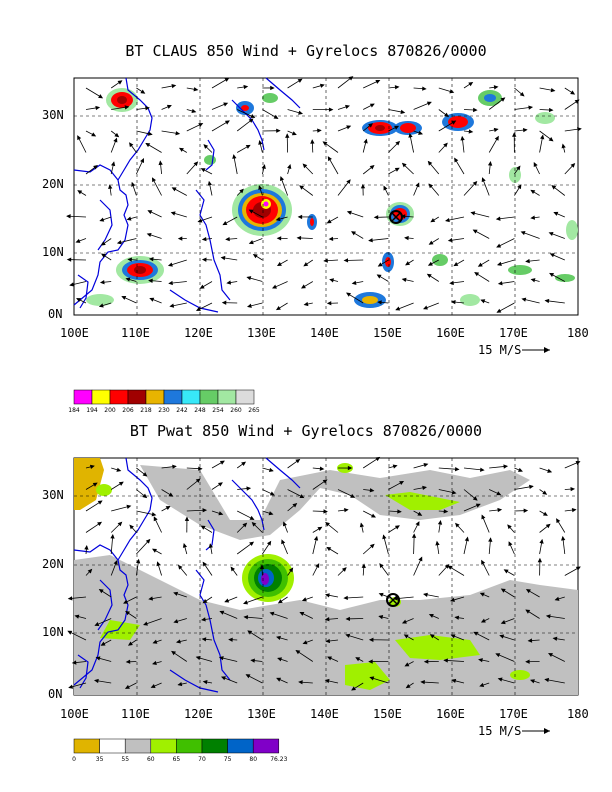  Describe the element at coordinates (513, 714) in the screenshot. I see `bottom-lon-label-170e: 170E` at that location.